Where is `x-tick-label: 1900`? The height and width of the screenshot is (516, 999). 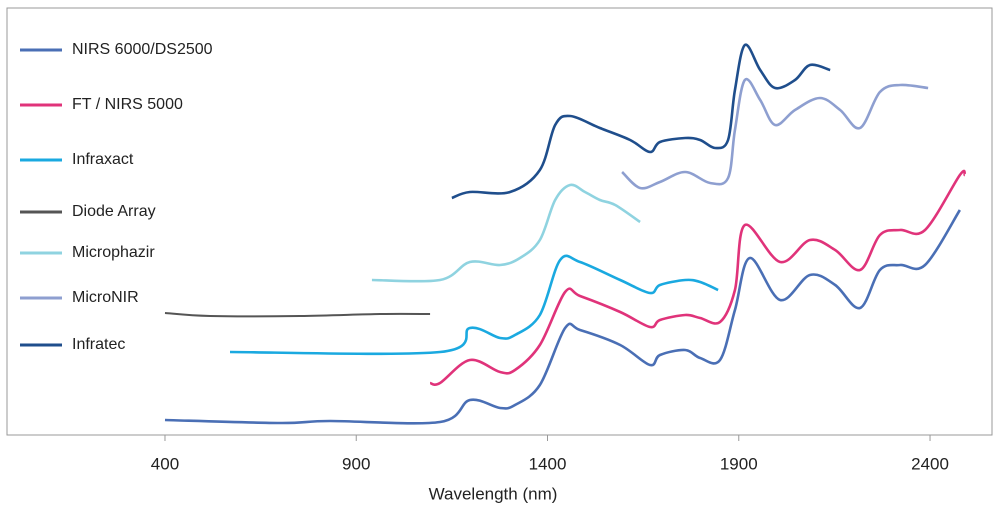 x-tick-label: 1900 is located at coordinates (739, 463).